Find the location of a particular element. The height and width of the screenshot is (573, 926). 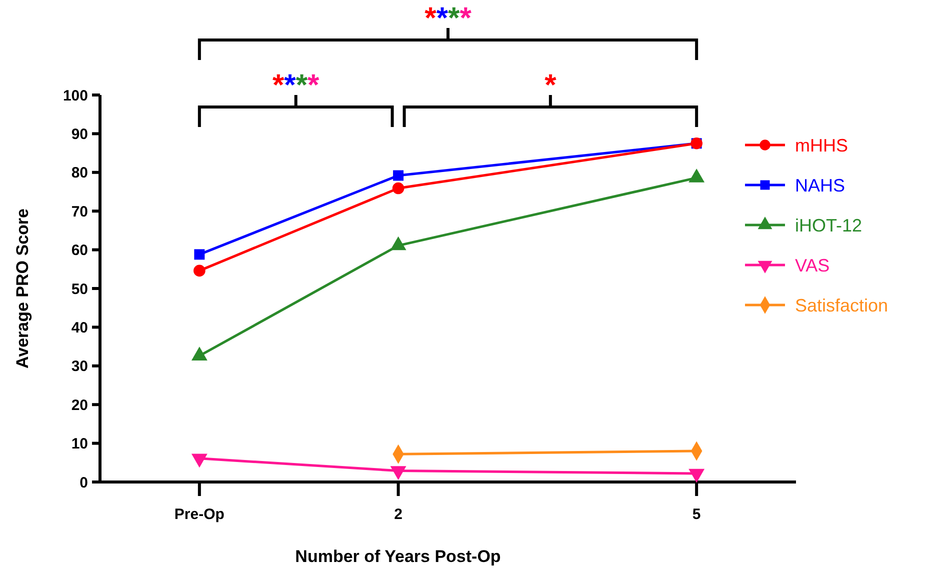

y-tick-label: 50 is located at coordinates (79, 289).